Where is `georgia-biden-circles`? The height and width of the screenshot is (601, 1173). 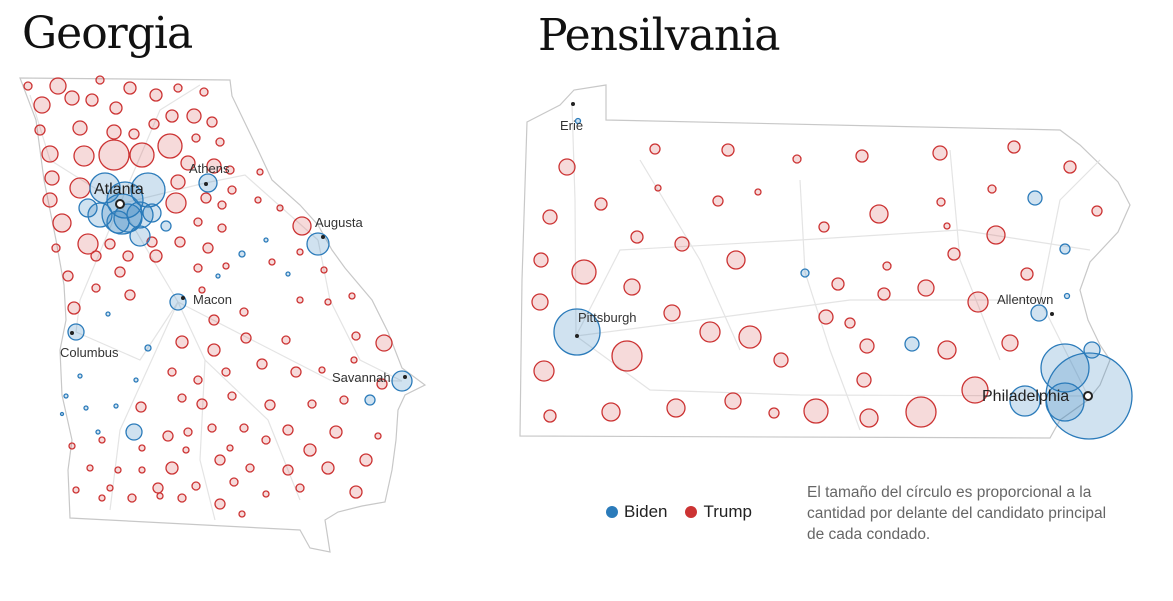 georgia-biden-circles is located at coordinates (236, 306).